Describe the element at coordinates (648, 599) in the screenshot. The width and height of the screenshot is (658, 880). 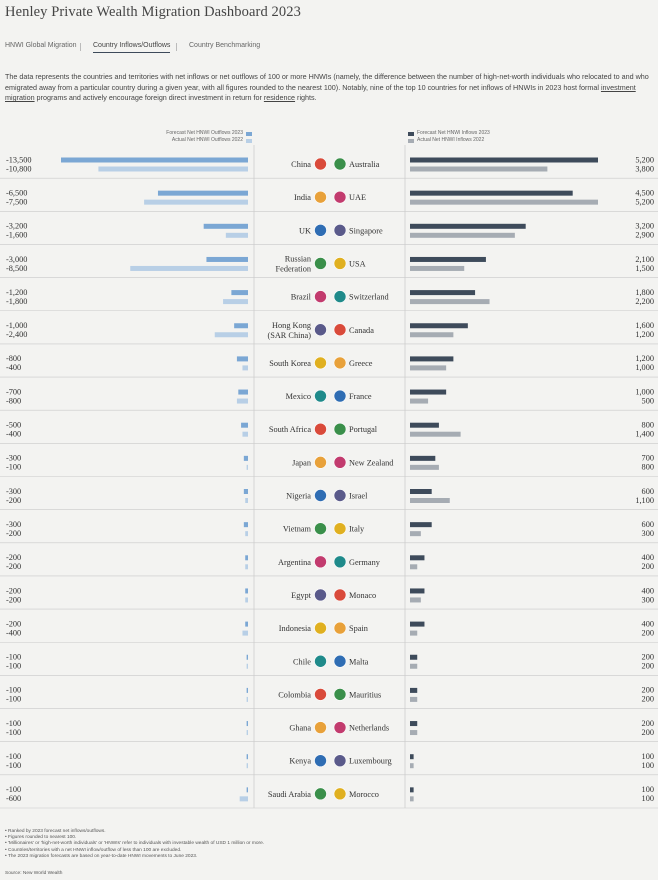
I see `value-label-inflow-2022: 300` at that location.